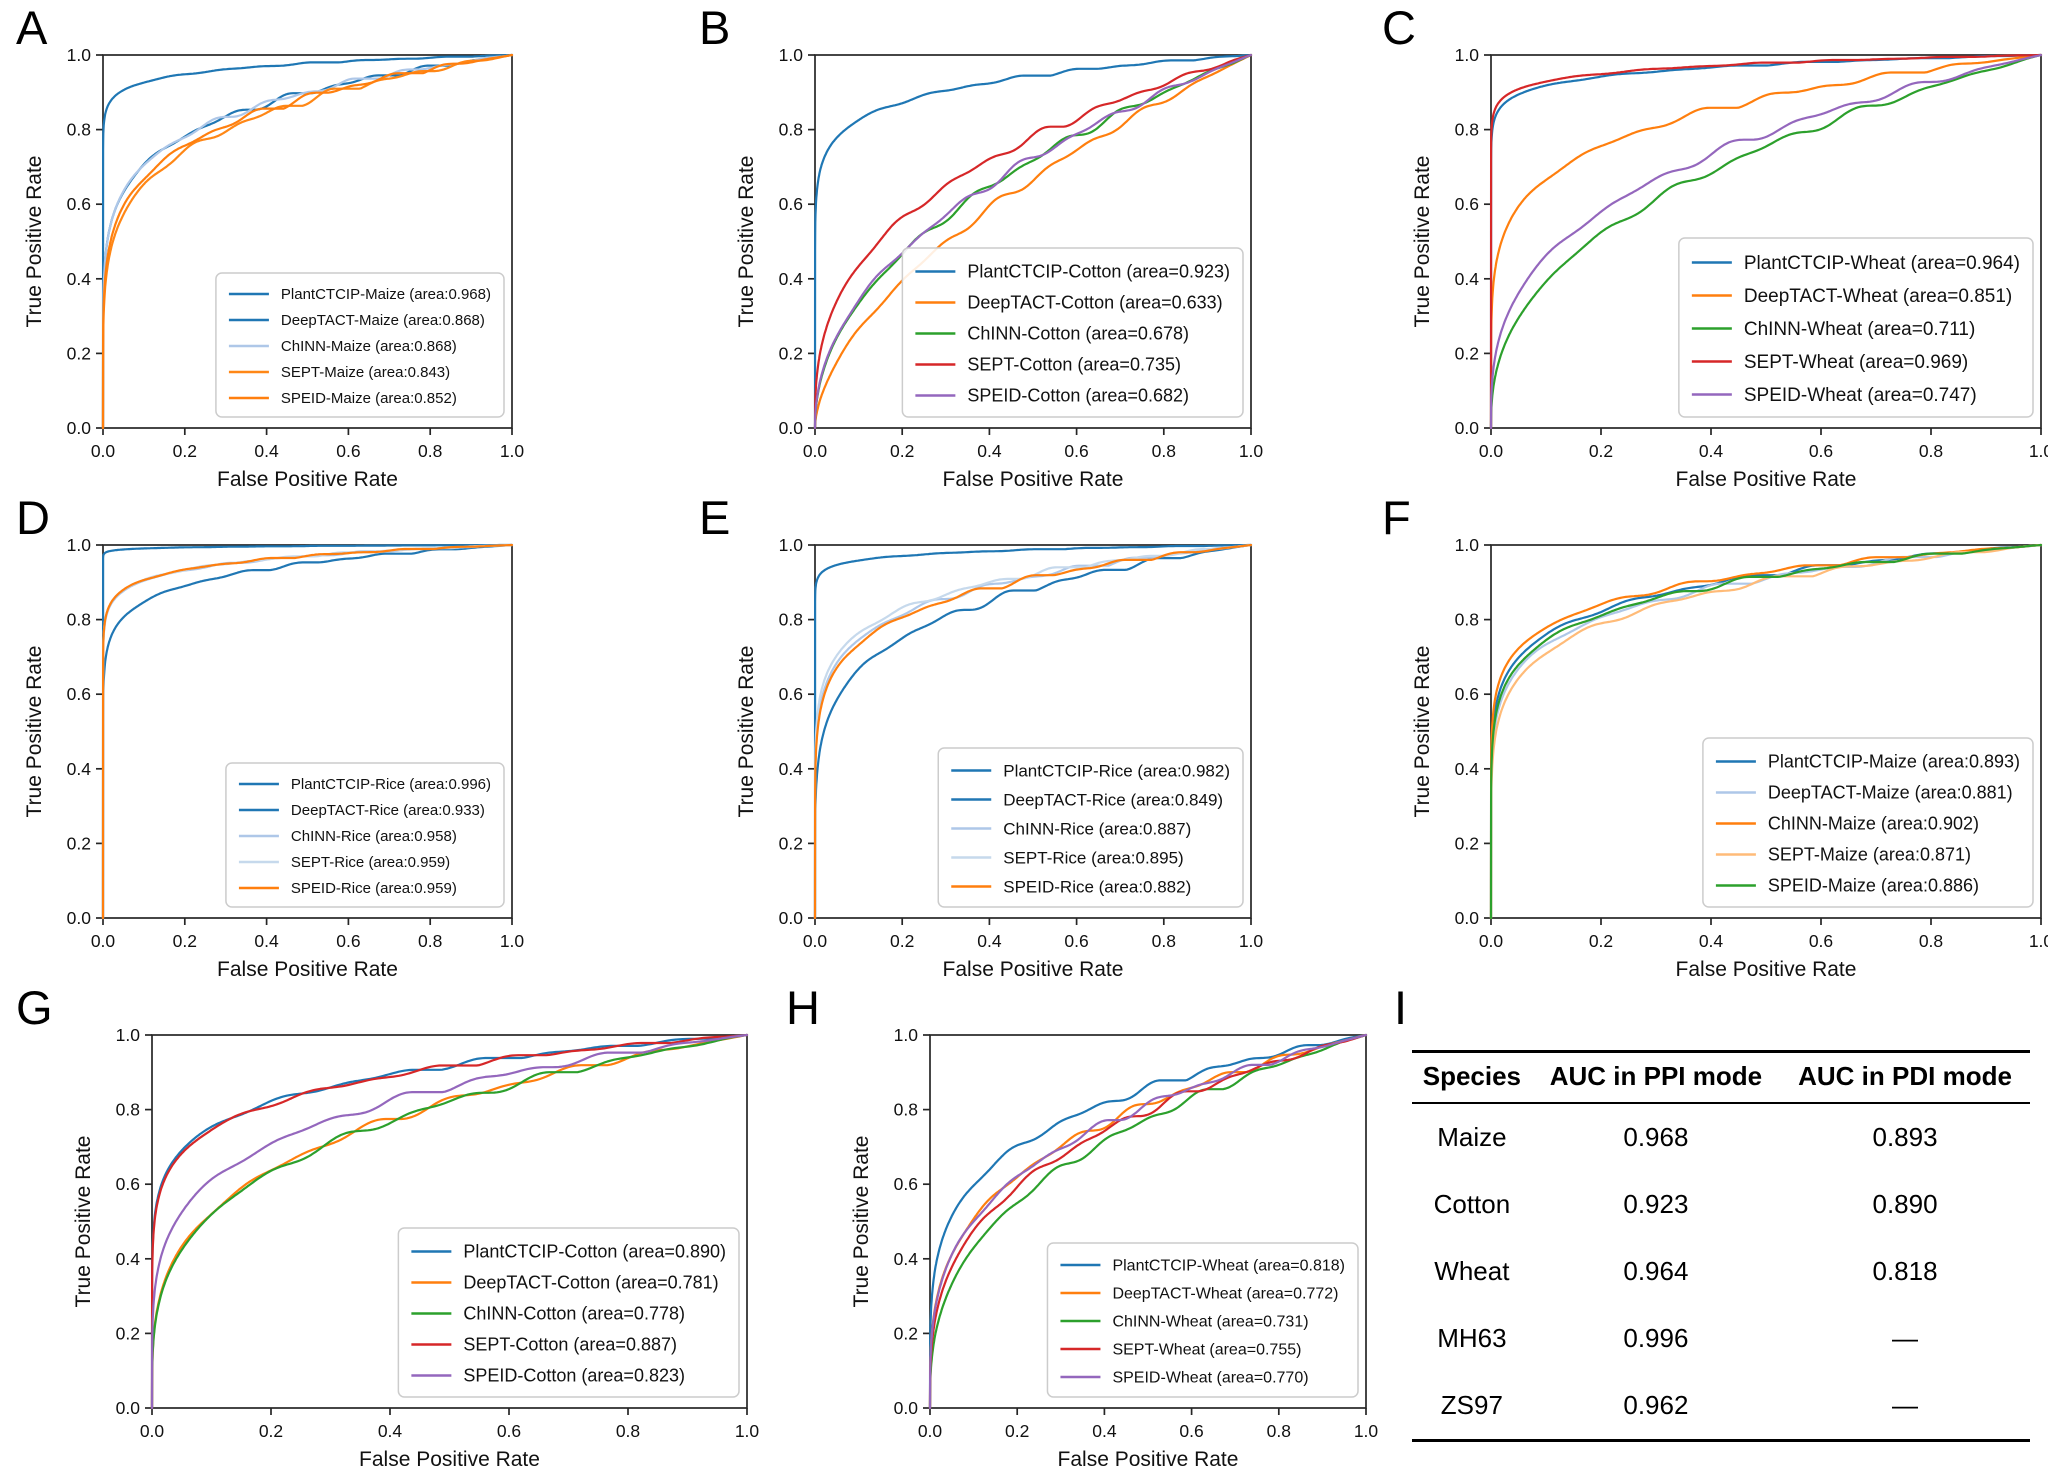 The width and height of the screenshot is (2048, 1470). I want to click on auc-value-cell: —, so click(1905, 1338).